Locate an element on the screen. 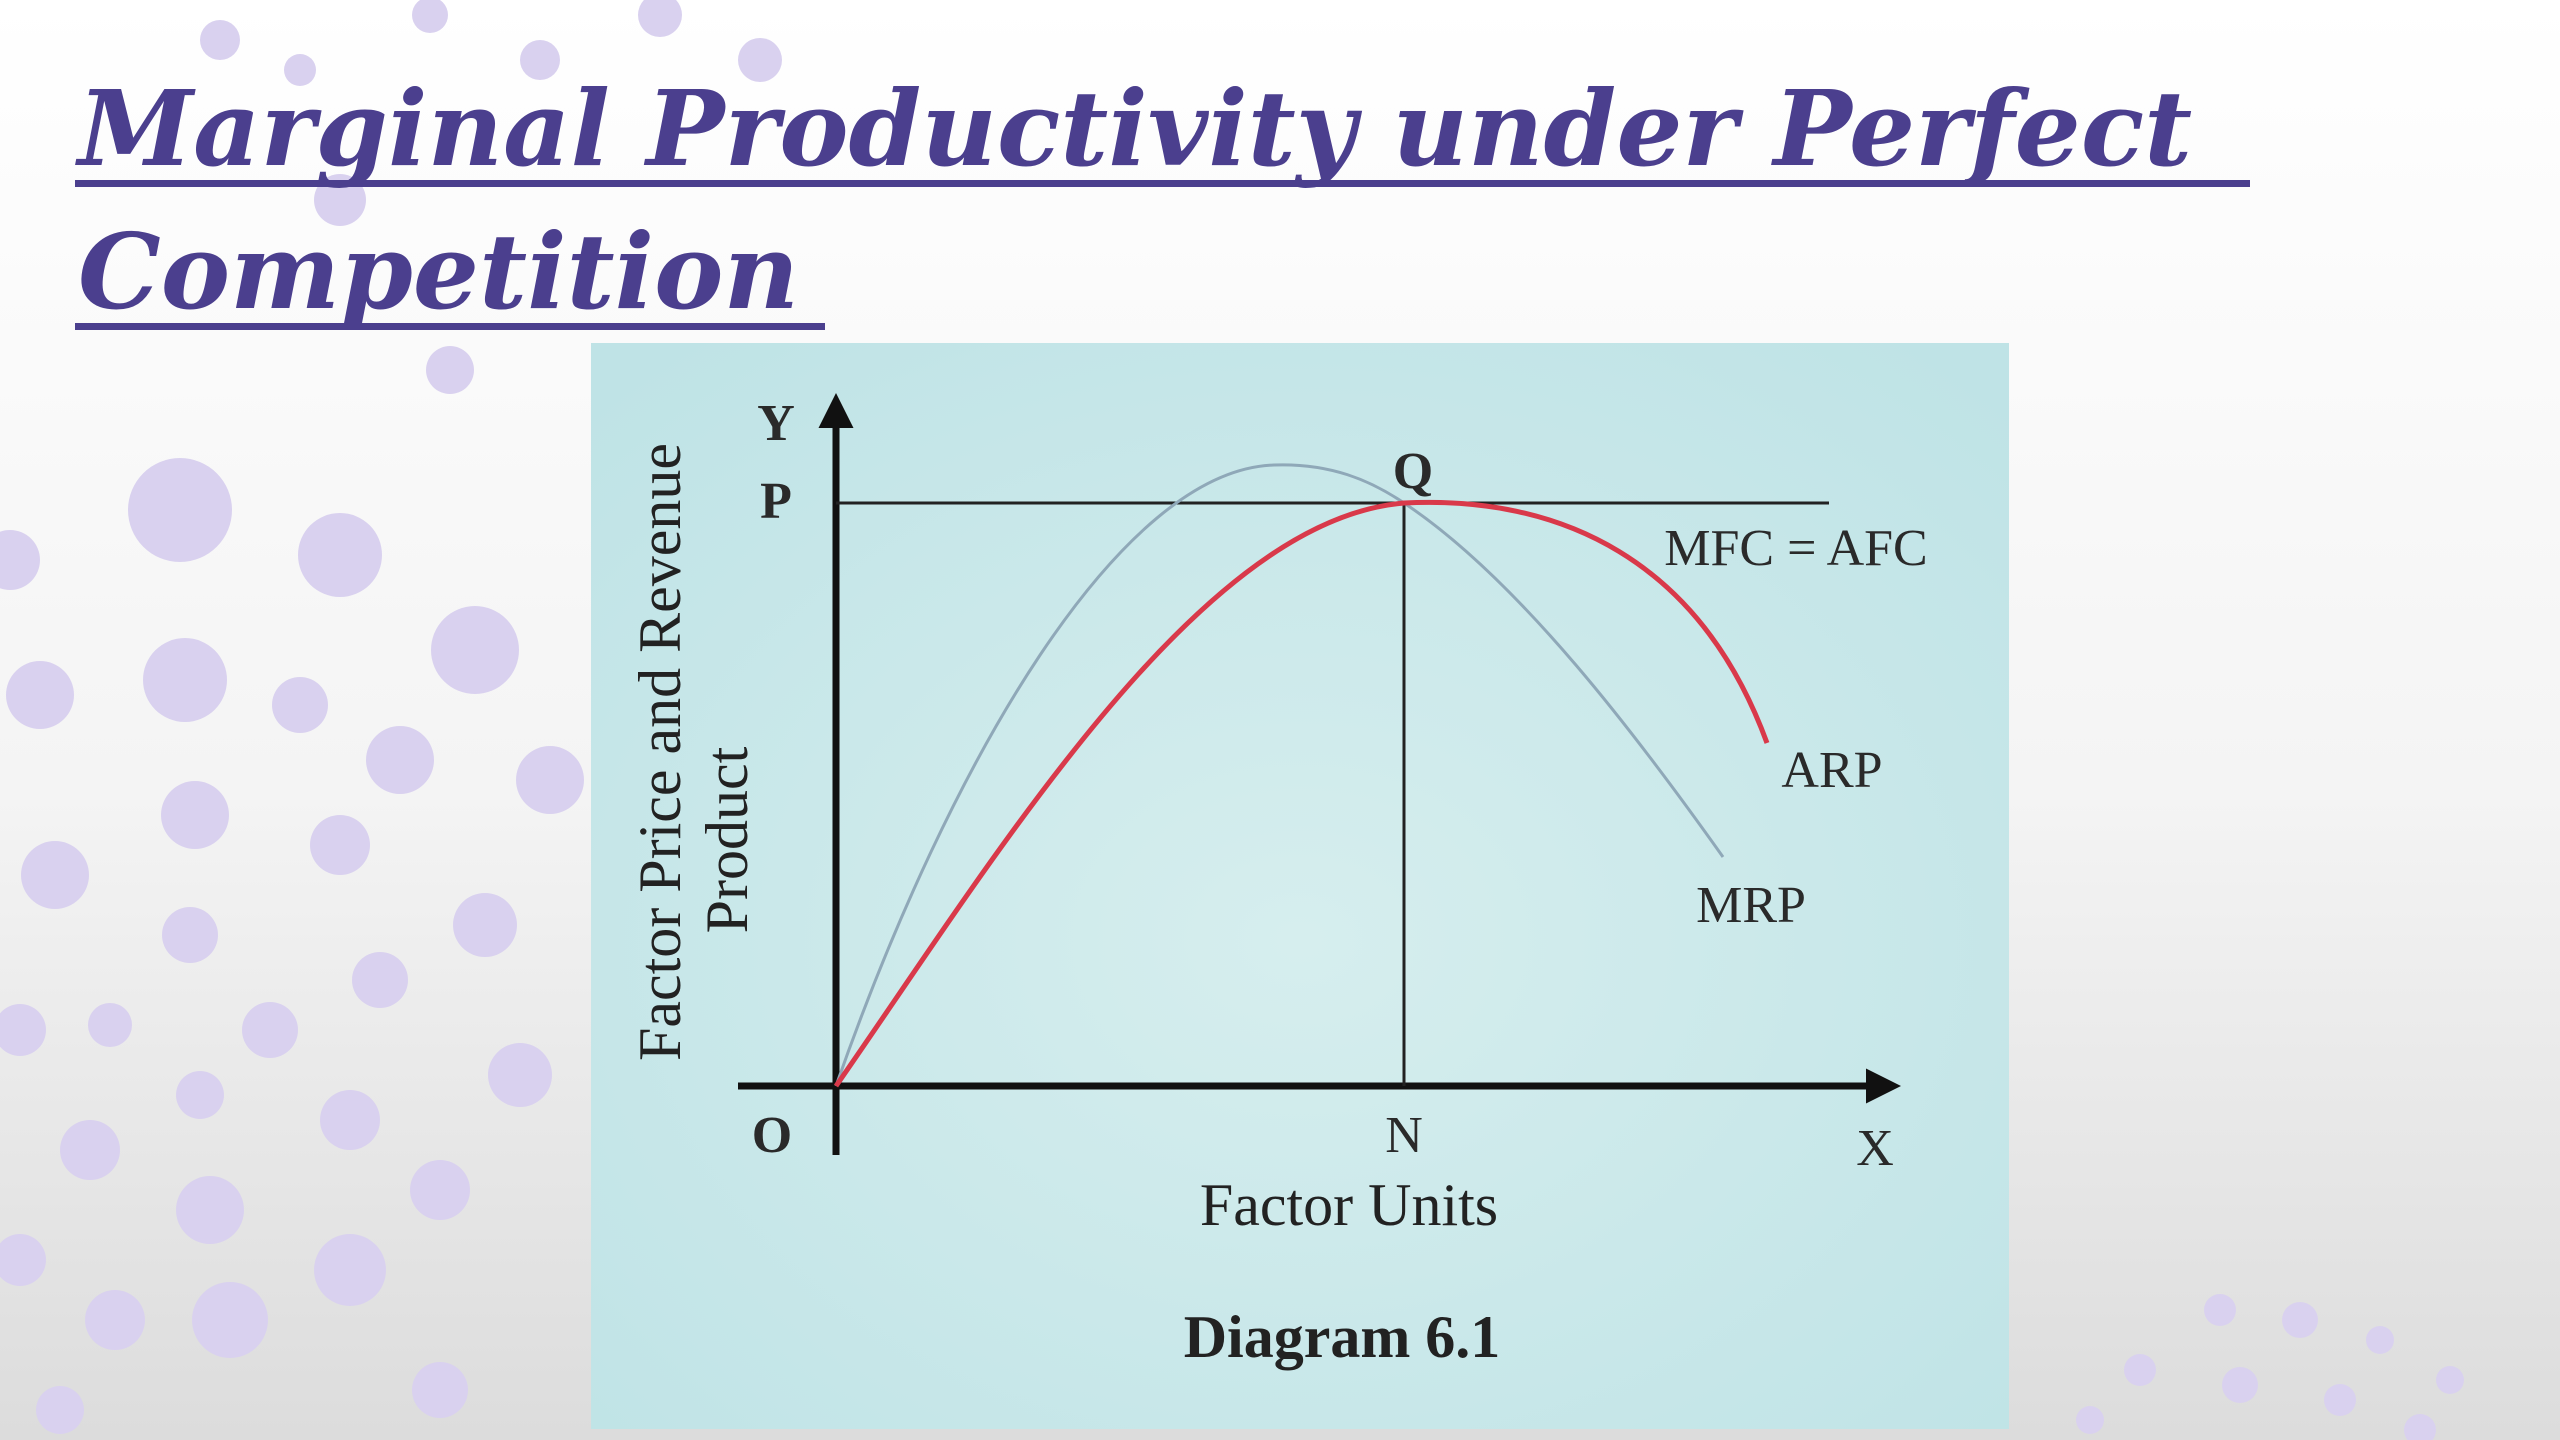 The width and height of the screenshot is (2560, 1440). y-axis-title-line-1: Factor Price and Revenue is located at coordinates (660, 752).